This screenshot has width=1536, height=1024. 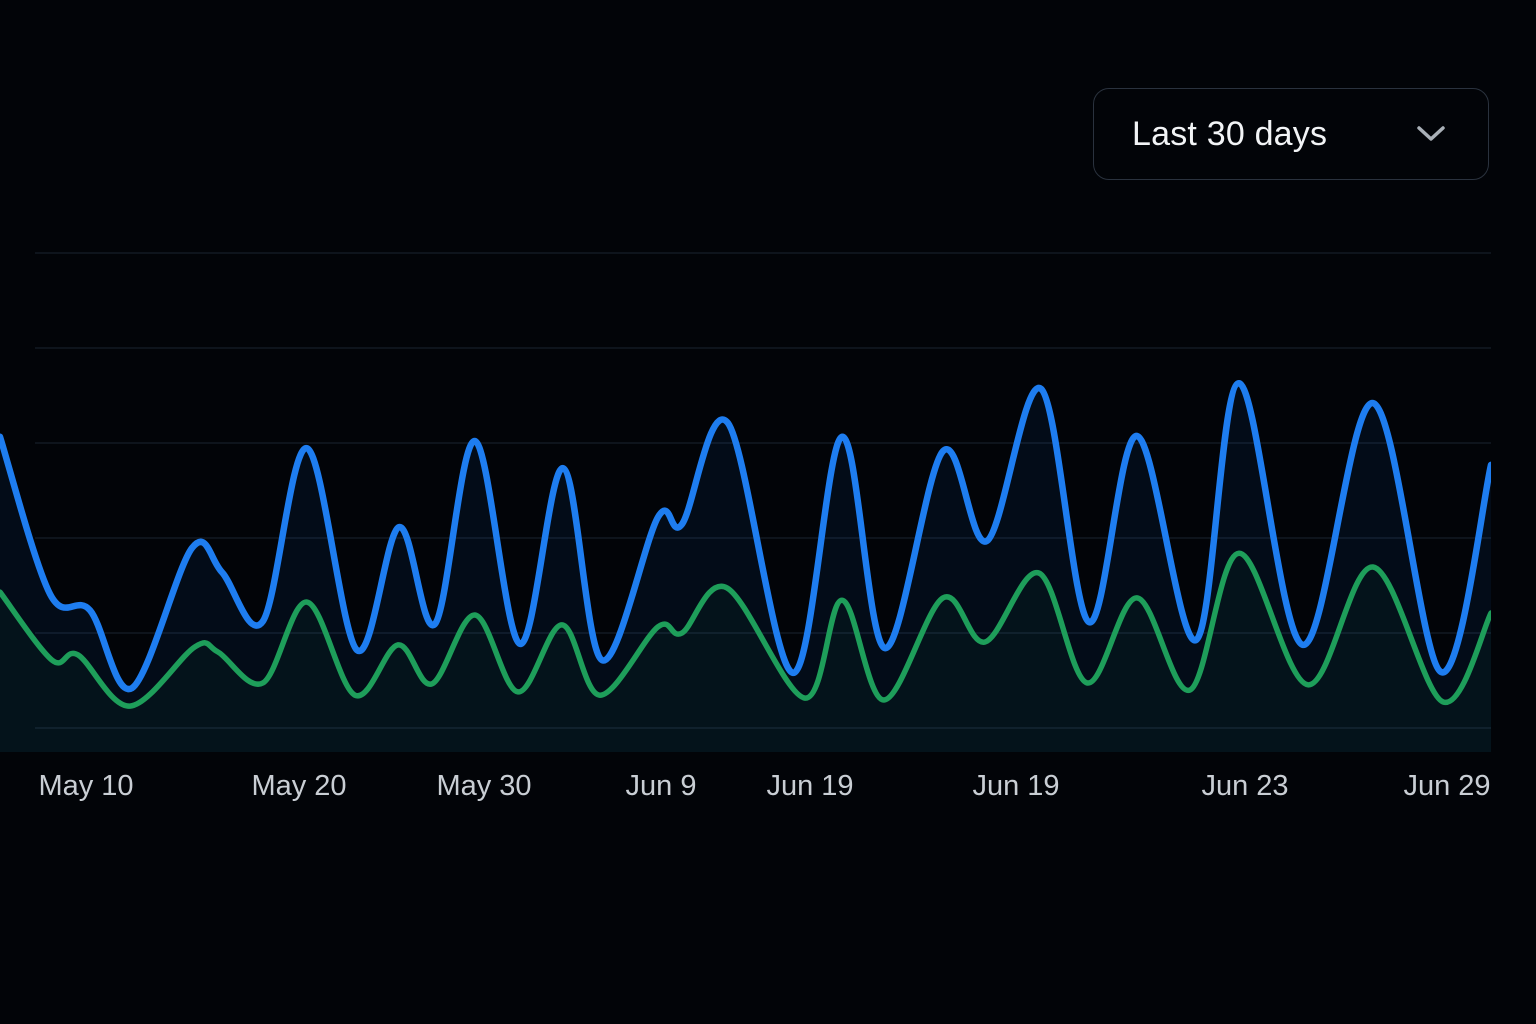 I want to click on x-axis-label: May 20, so click(x=299, y=786).